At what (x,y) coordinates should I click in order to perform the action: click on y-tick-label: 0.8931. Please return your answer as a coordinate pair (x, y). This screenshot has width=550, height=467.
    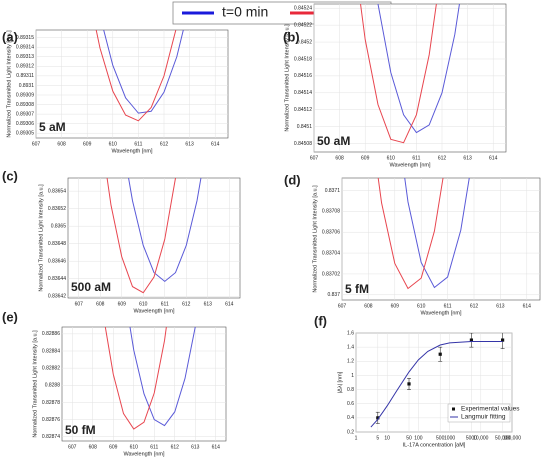
    Looking at the image, I should click on (27, 86).